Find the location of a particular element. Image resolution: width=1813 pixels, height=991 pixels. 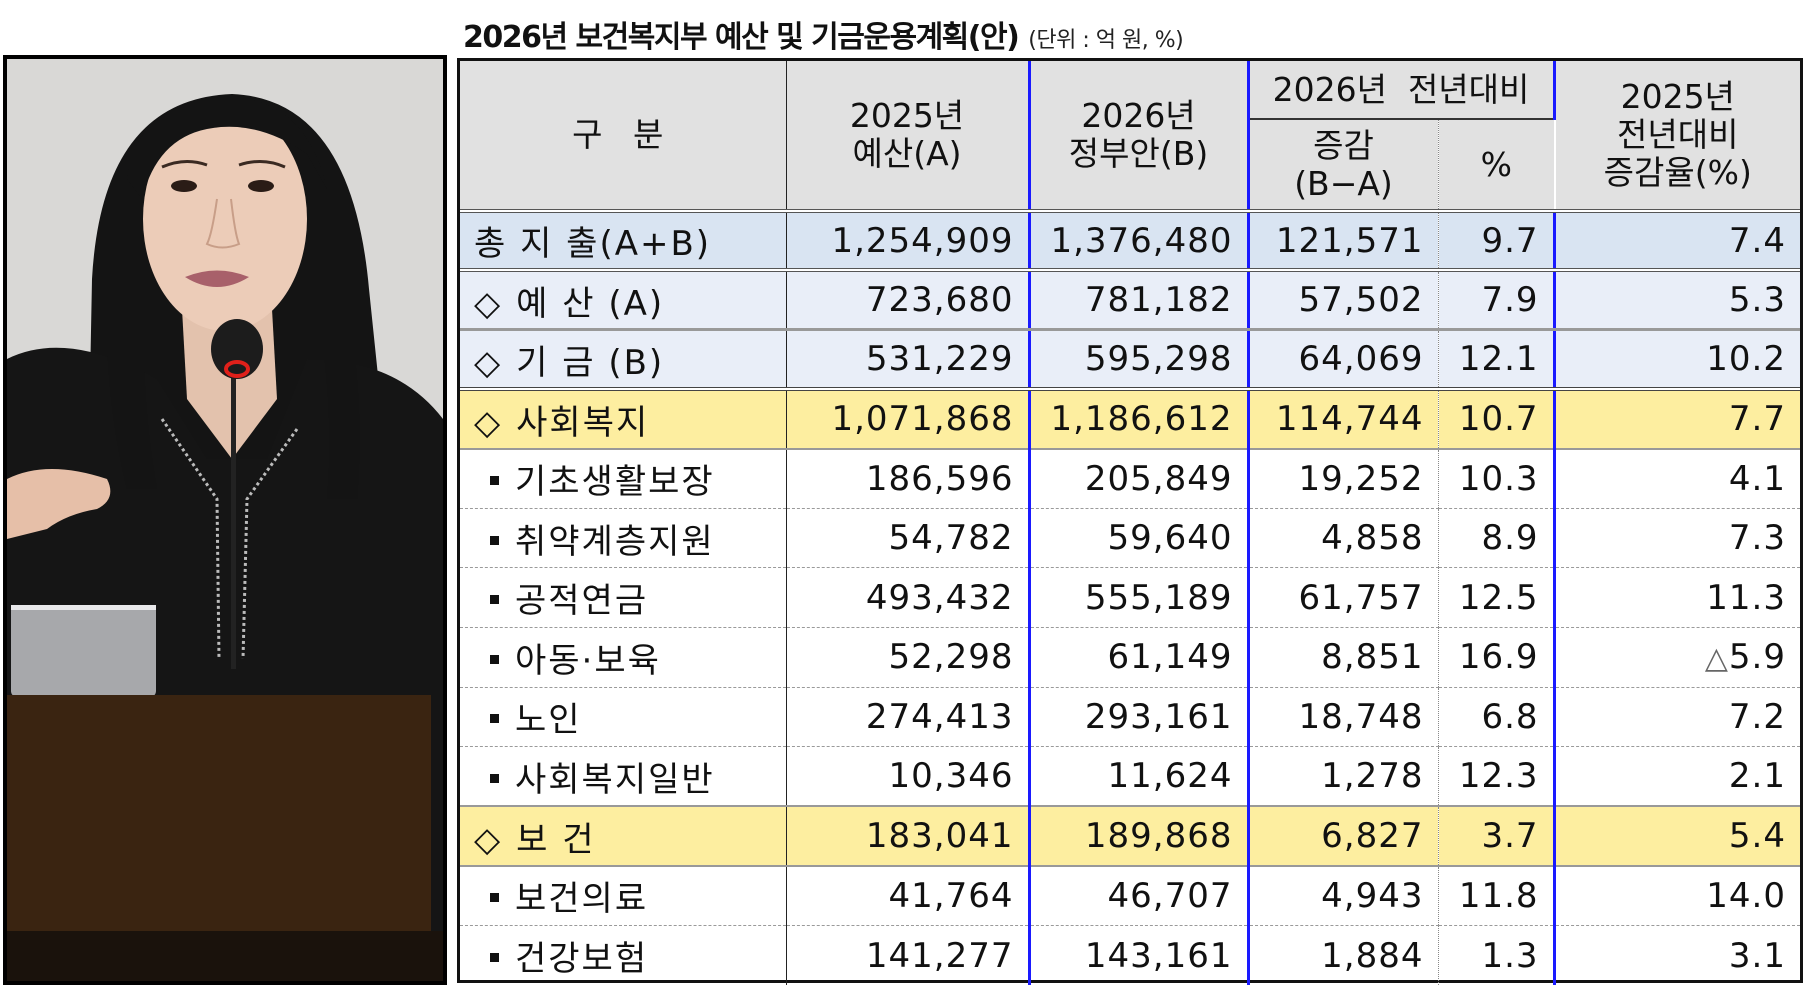

cell-proposal-2026: 189,868 is located at coordinates (1139, 836).